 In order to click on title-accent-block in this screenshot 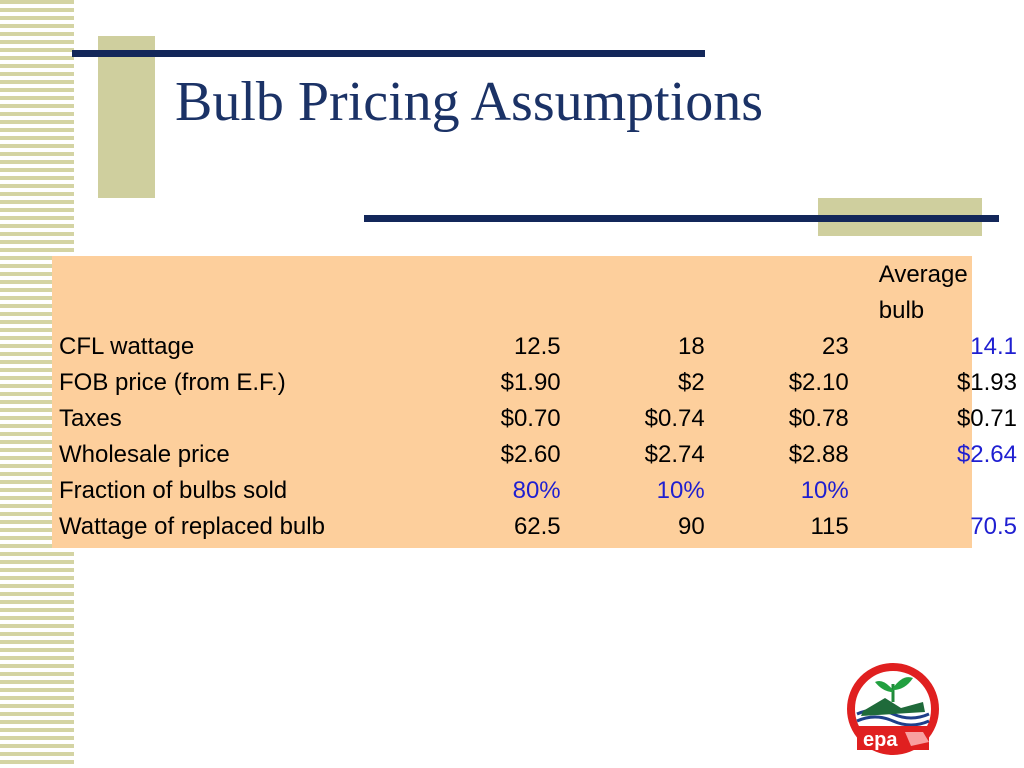, I will do `click(126, 117)`.